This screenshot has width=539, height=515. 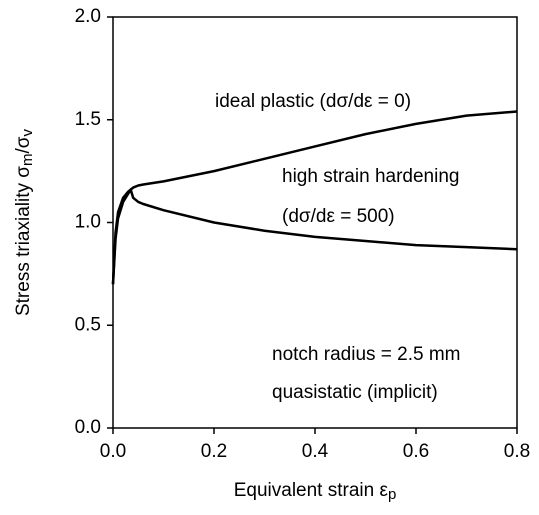 What do you see at coordinates (23, 241) in the screenshot?
I see `label-part: Stress triaxiality σ` at bounding box center [23, 241].